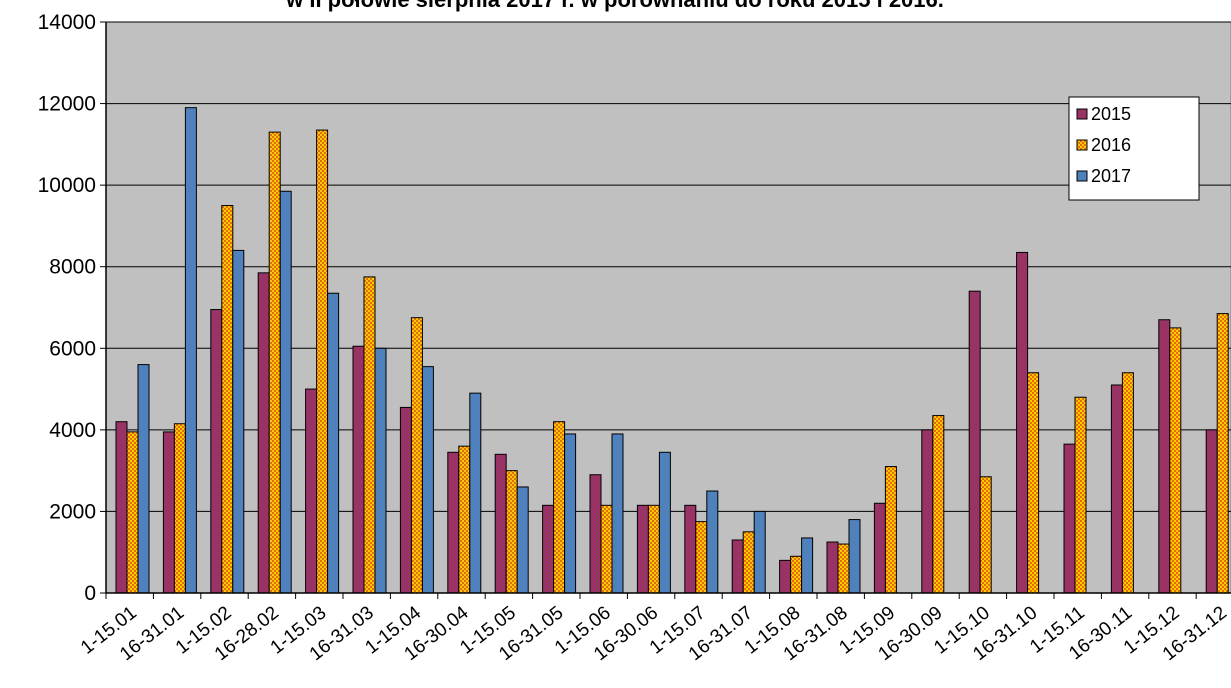 Image resolution: width=1231 pixels, height=688 pixels. Describe the element at coordinates (807, 565) in the screenshot. I see `bar-2017-1-15.08` at that location.